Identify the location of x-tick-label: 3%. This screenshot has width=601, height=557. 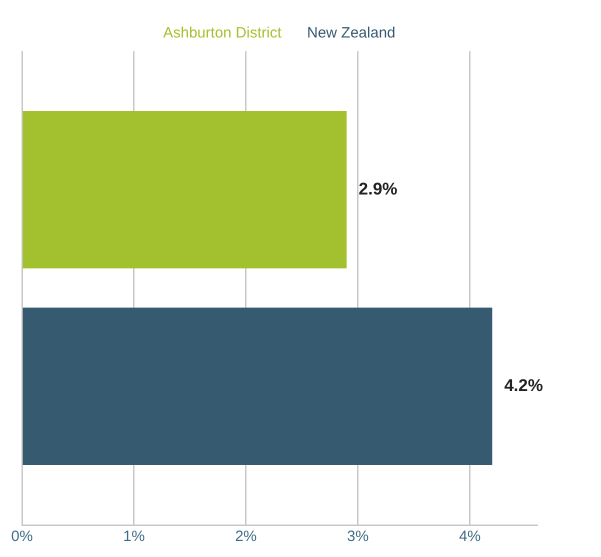
(358, 537).